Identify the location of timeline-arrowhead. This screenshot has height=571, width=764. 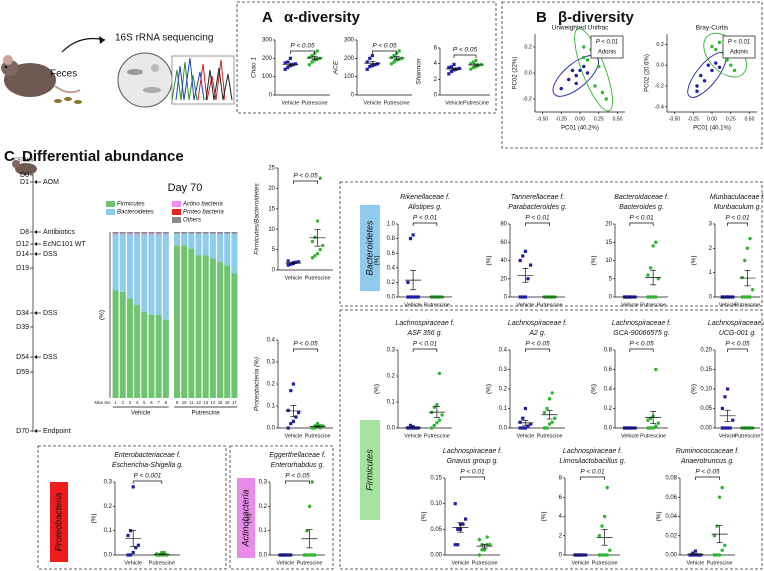
(35, 232).